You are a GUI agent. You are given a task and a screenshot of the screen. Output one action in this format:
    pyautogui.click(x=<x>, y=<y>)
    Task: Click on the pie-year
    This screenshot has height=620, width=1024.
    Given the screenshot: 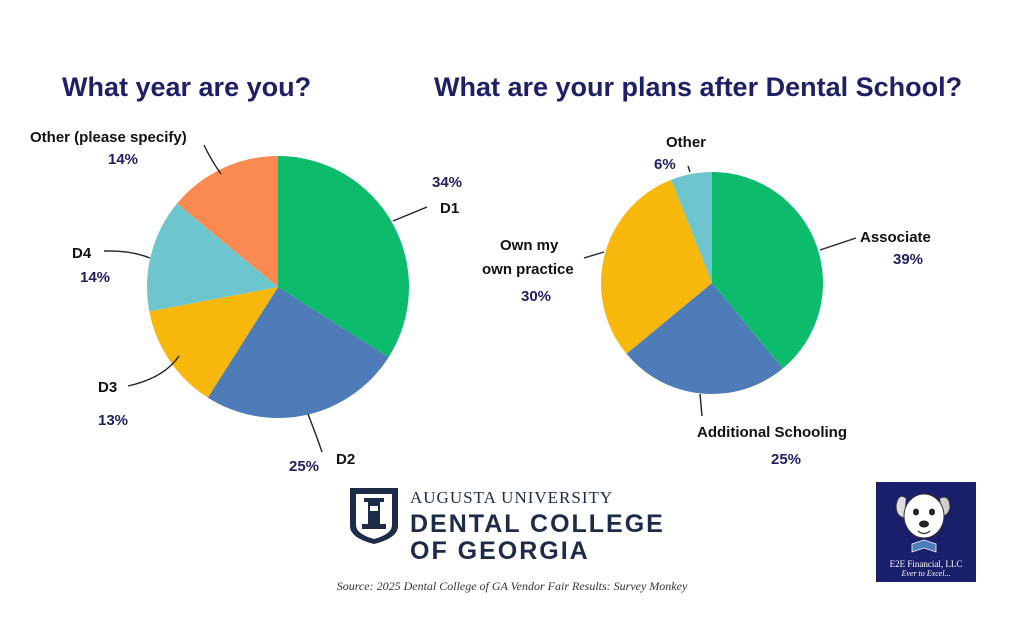 What is the action you would take?
    pyautogui.click(x=278, y=287)
    